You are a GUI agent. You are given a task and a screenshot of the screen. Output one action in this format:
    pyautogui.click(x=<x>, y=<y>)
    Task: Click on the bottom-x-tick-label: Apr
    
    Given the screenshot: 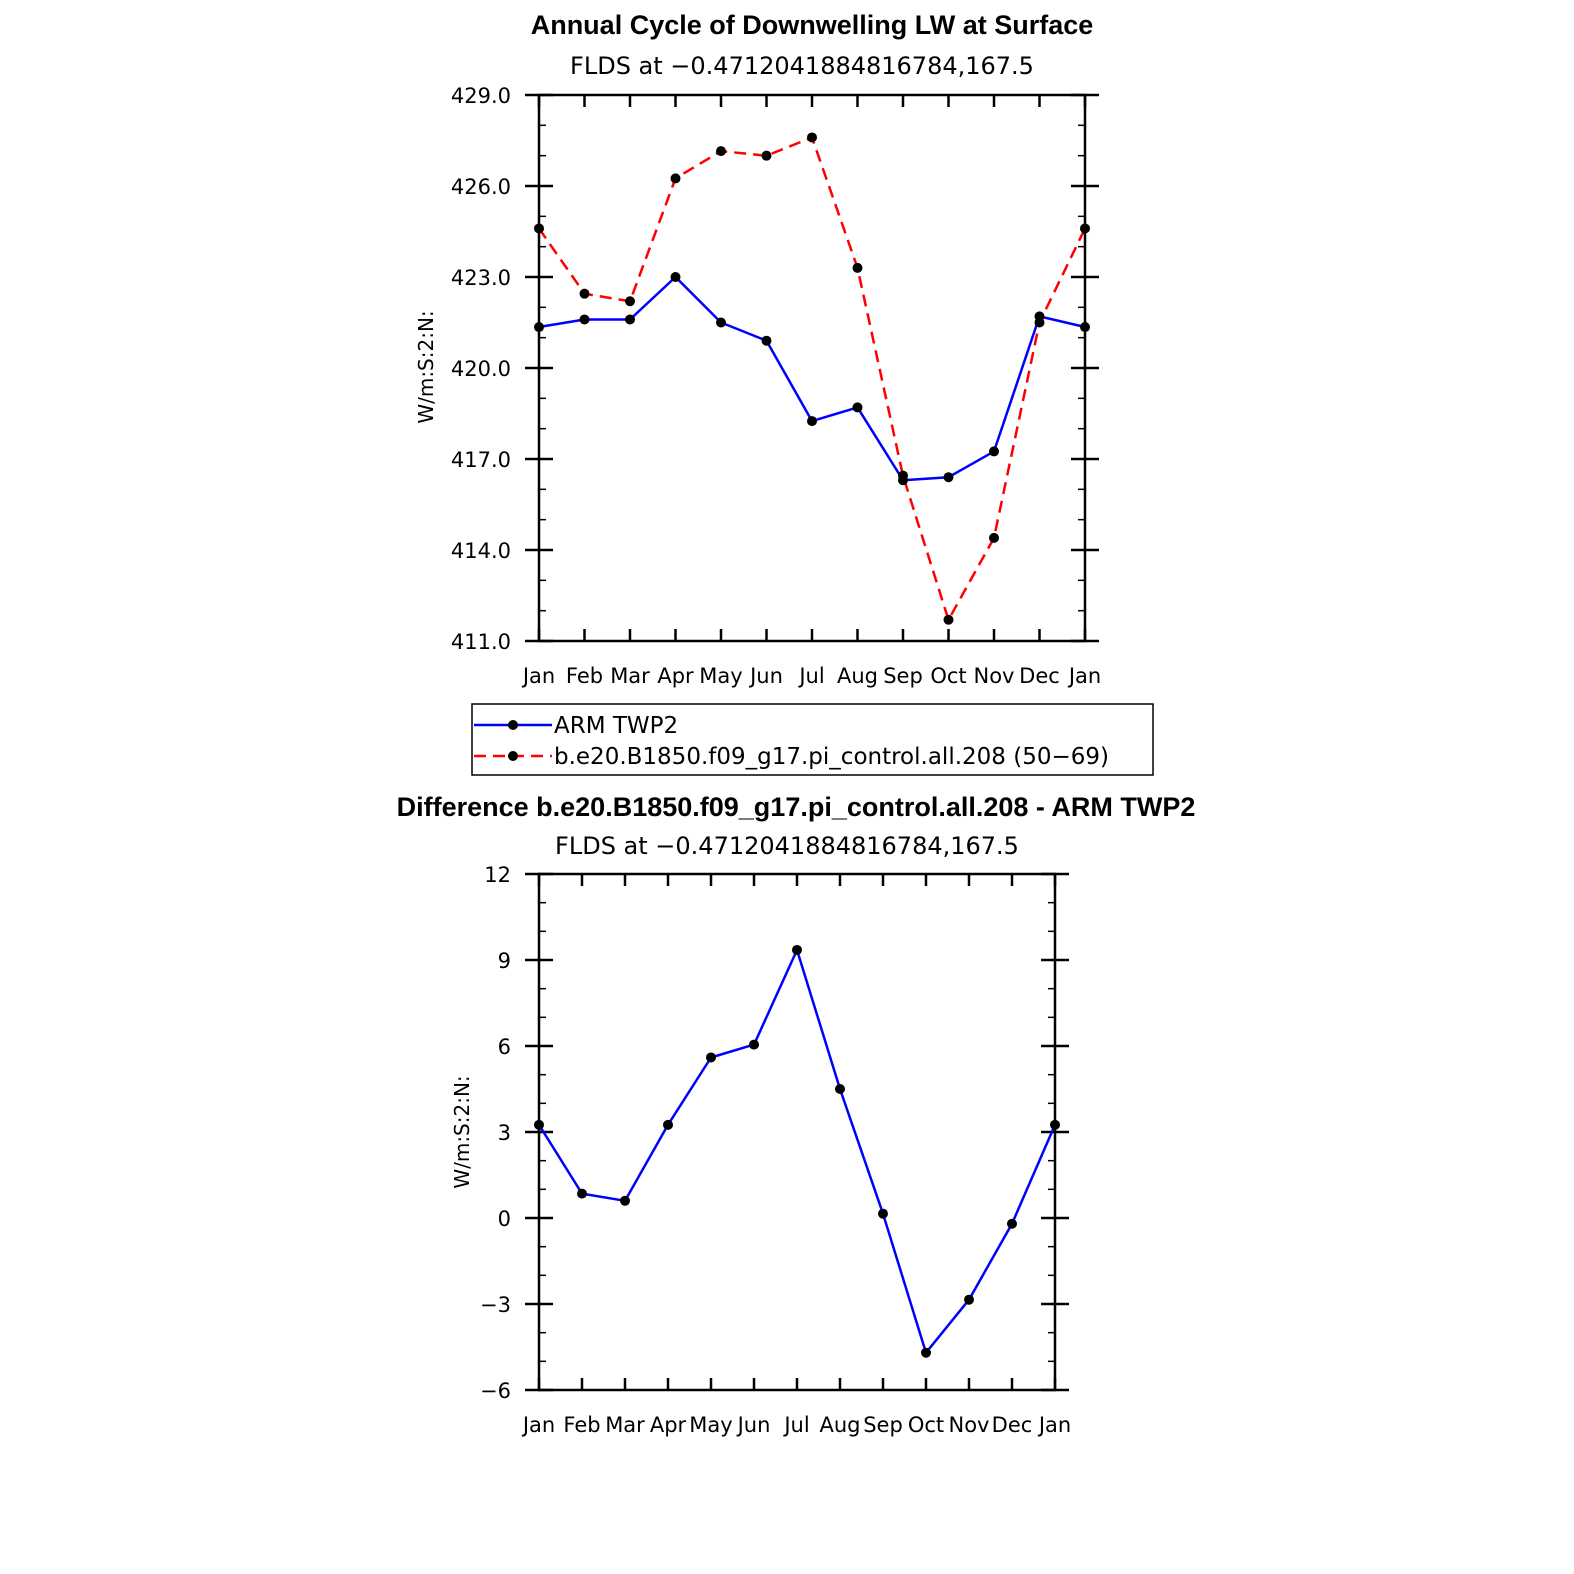 What is the action you would take?
    pyautogui.click(x=668, y=1425)
    